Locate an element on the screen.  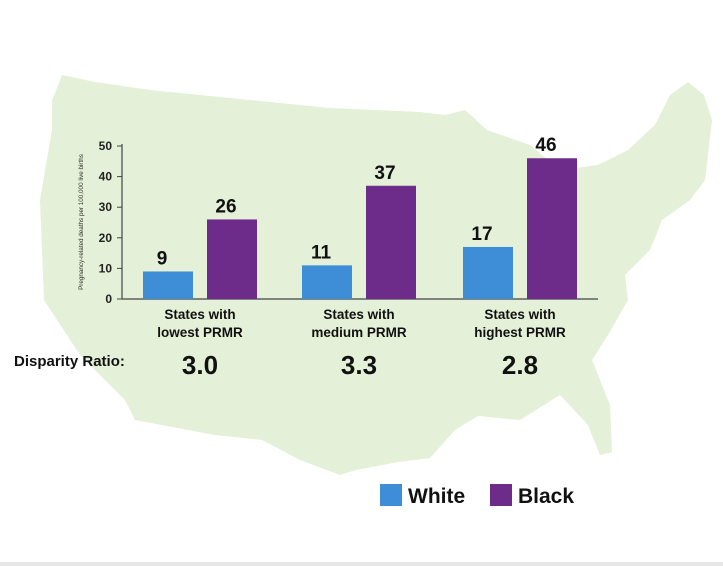
y-tick-label: 30 is located at coordinates (106, 207).